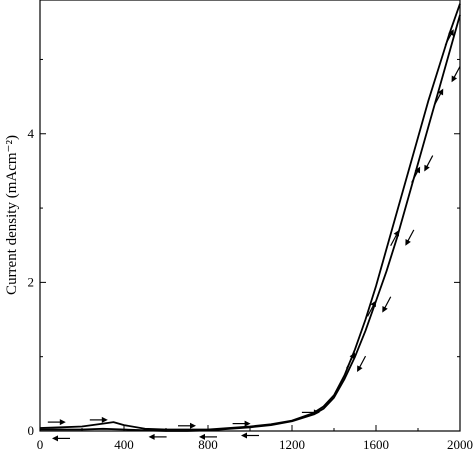 This screenshot has height=474, width=474. I want to click on y-tick-label: 0, so click(31, 430).